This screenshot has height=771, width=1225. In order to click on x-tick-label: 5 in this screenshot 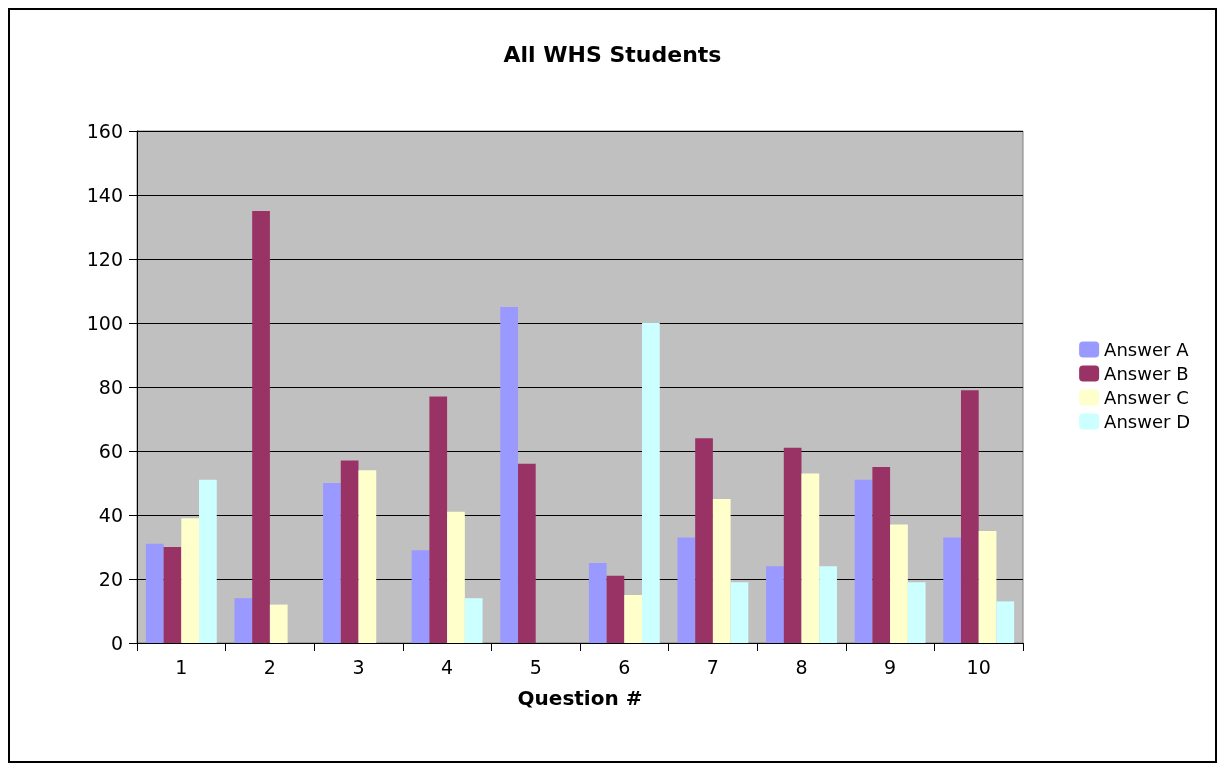, I will do `click(535, 666)`.